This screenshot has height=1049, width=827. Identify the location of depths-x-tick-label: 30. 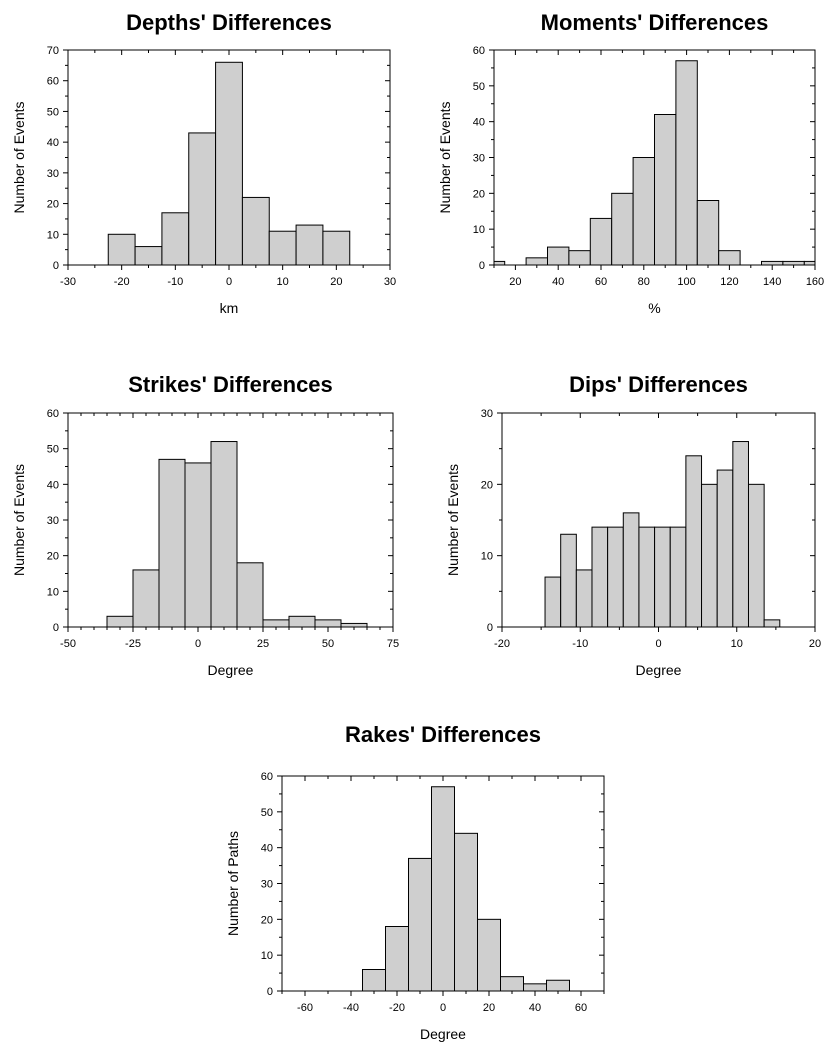
(390, 282).